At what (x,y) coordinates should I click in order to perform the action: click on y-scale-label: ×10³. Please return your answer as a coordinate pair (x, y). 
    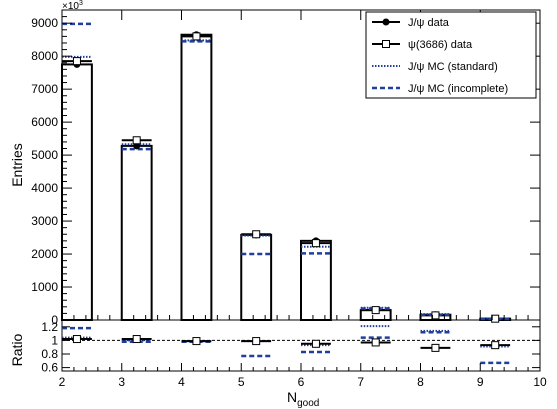
    Looking at the image, I should click on (72, 6).